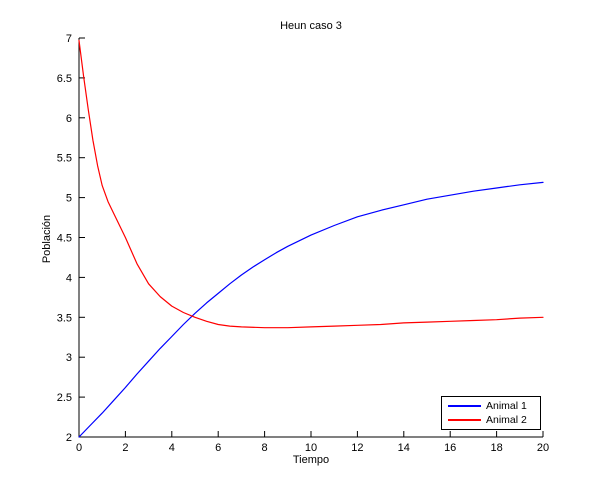 This screenshot has height=493, width=600. I want to click on x-tick-label: 4, so click(172, 448).